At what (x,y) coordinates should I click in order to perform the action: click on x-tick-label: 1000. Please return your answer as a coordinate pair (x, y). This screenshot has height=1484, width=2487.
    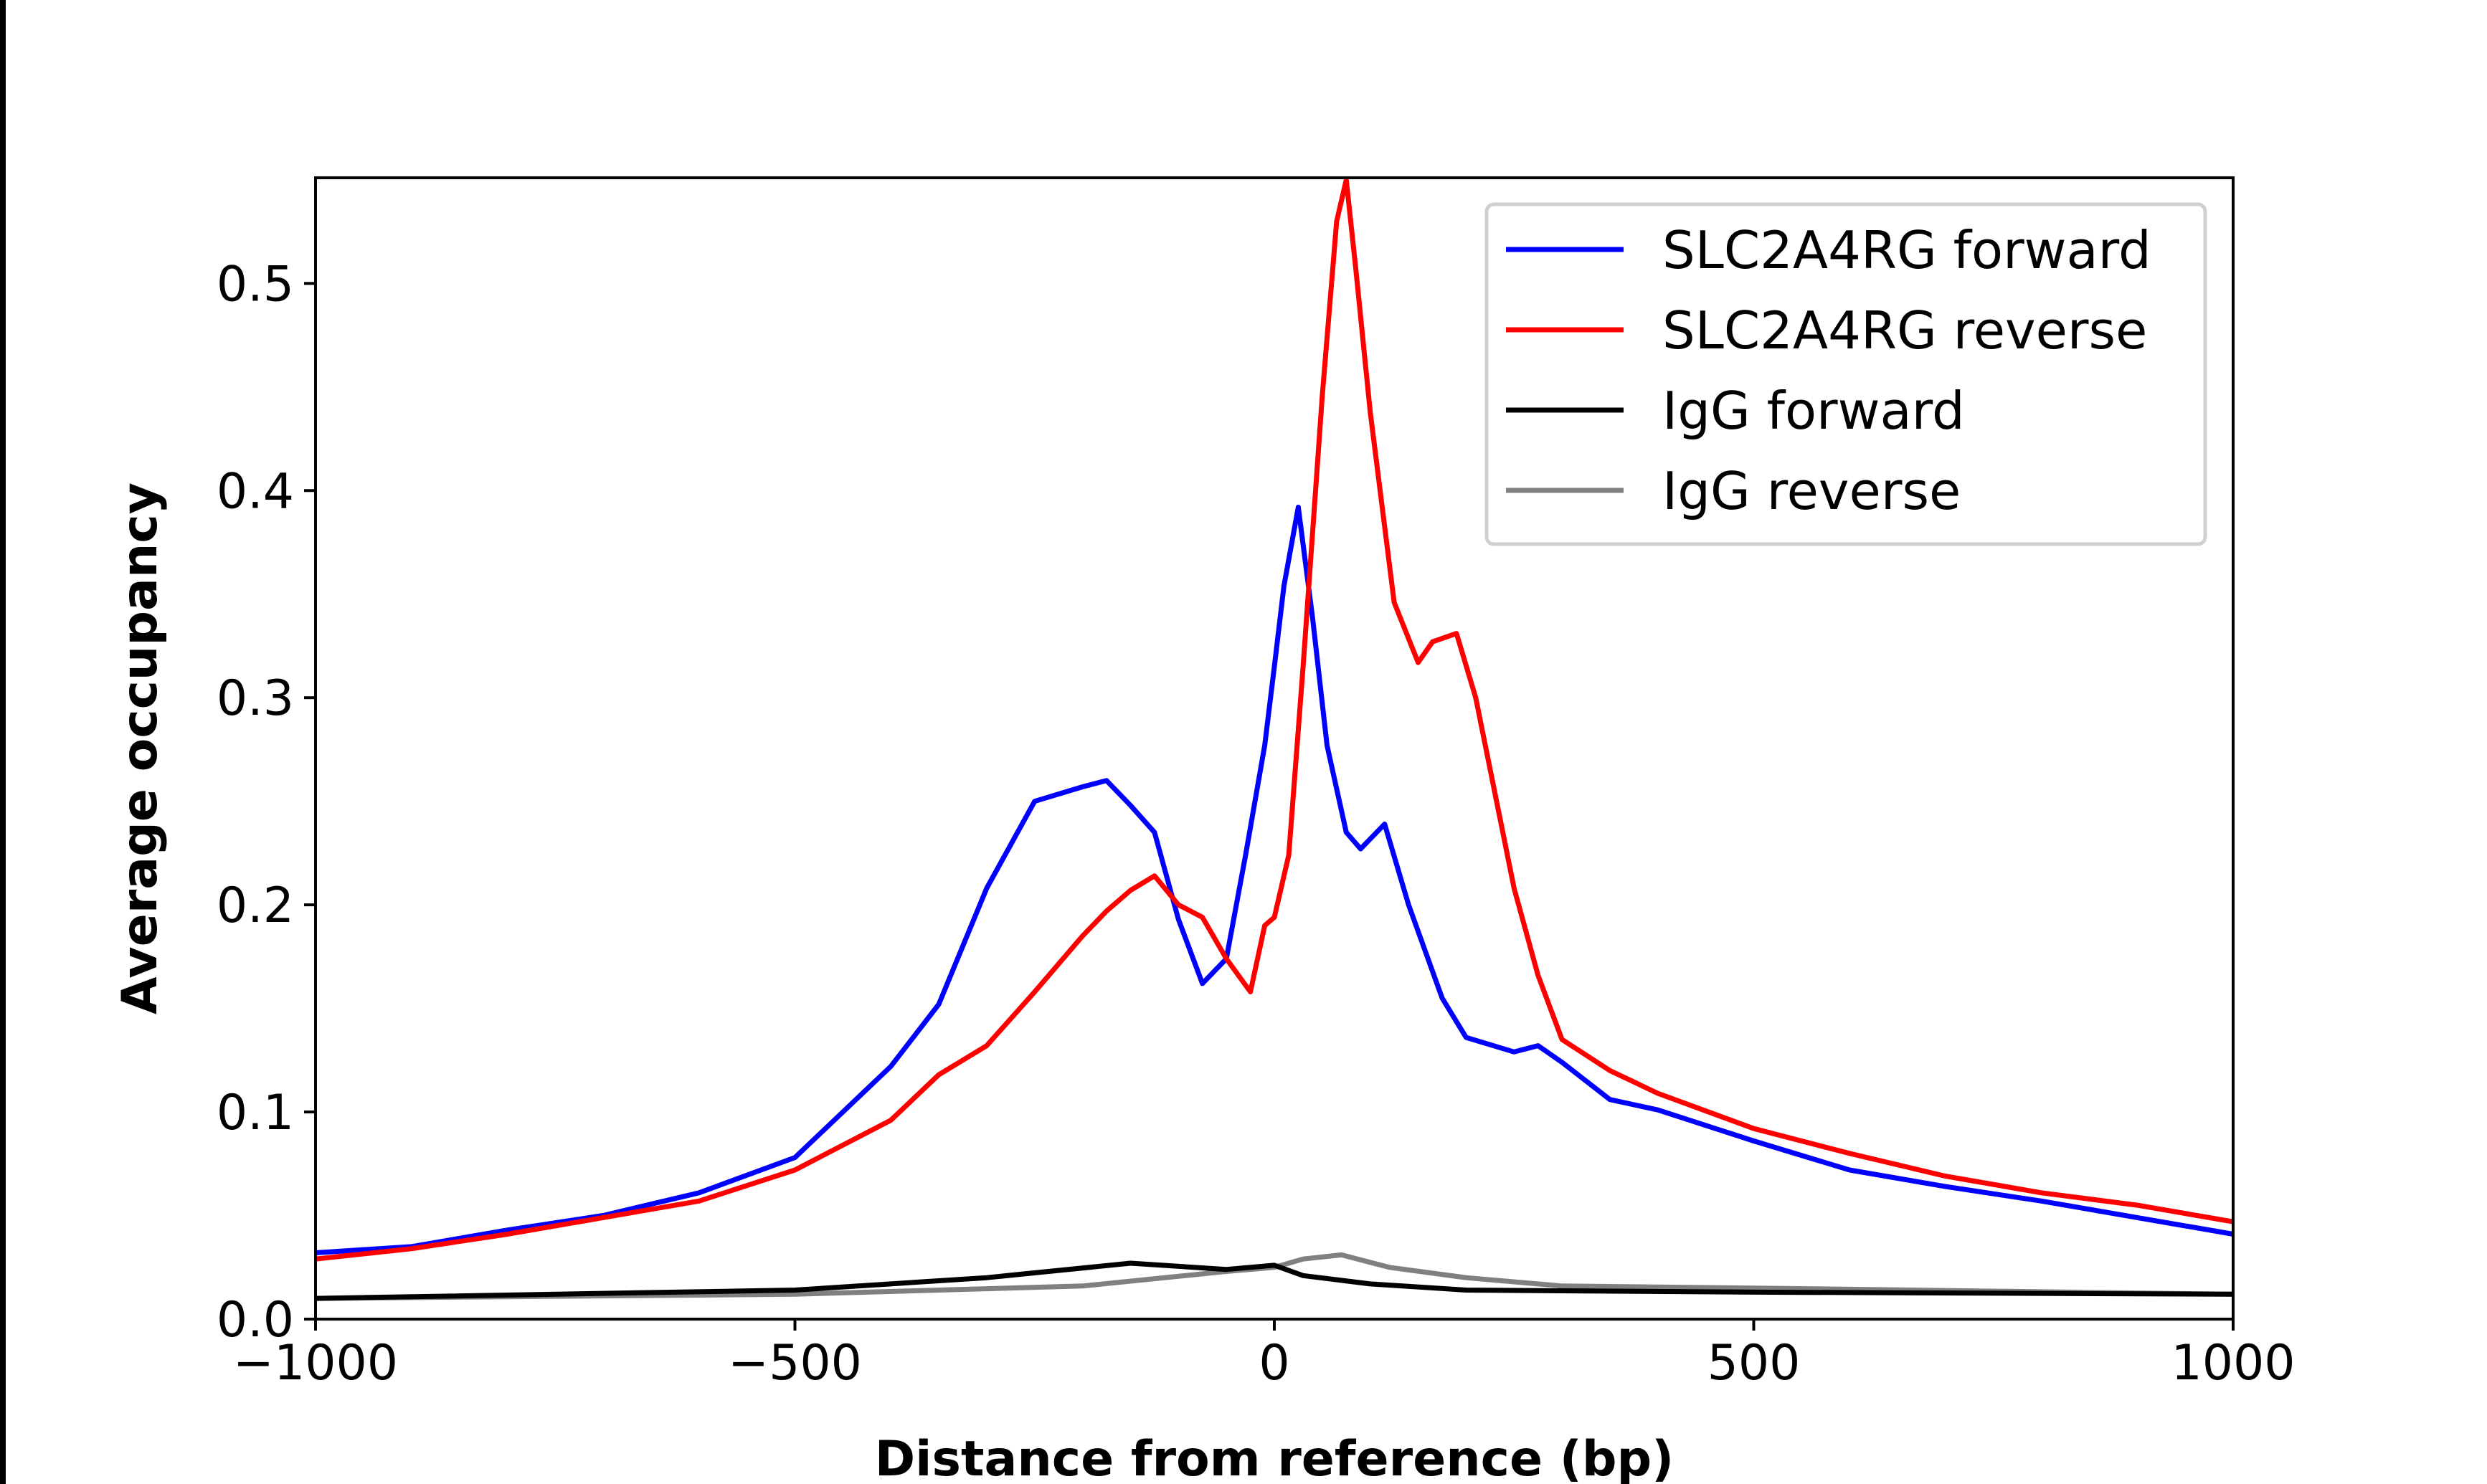
    Looking at the image, I should click on (2233, 1363).